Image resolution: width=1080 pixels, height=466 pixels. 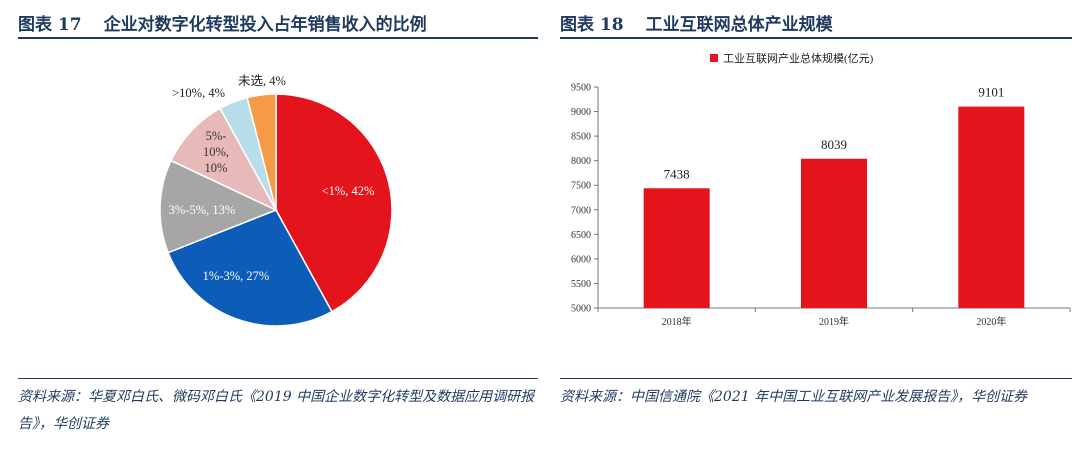 I want to click on pie-label-6: 未选, 4%, so click(x=262, y=81).